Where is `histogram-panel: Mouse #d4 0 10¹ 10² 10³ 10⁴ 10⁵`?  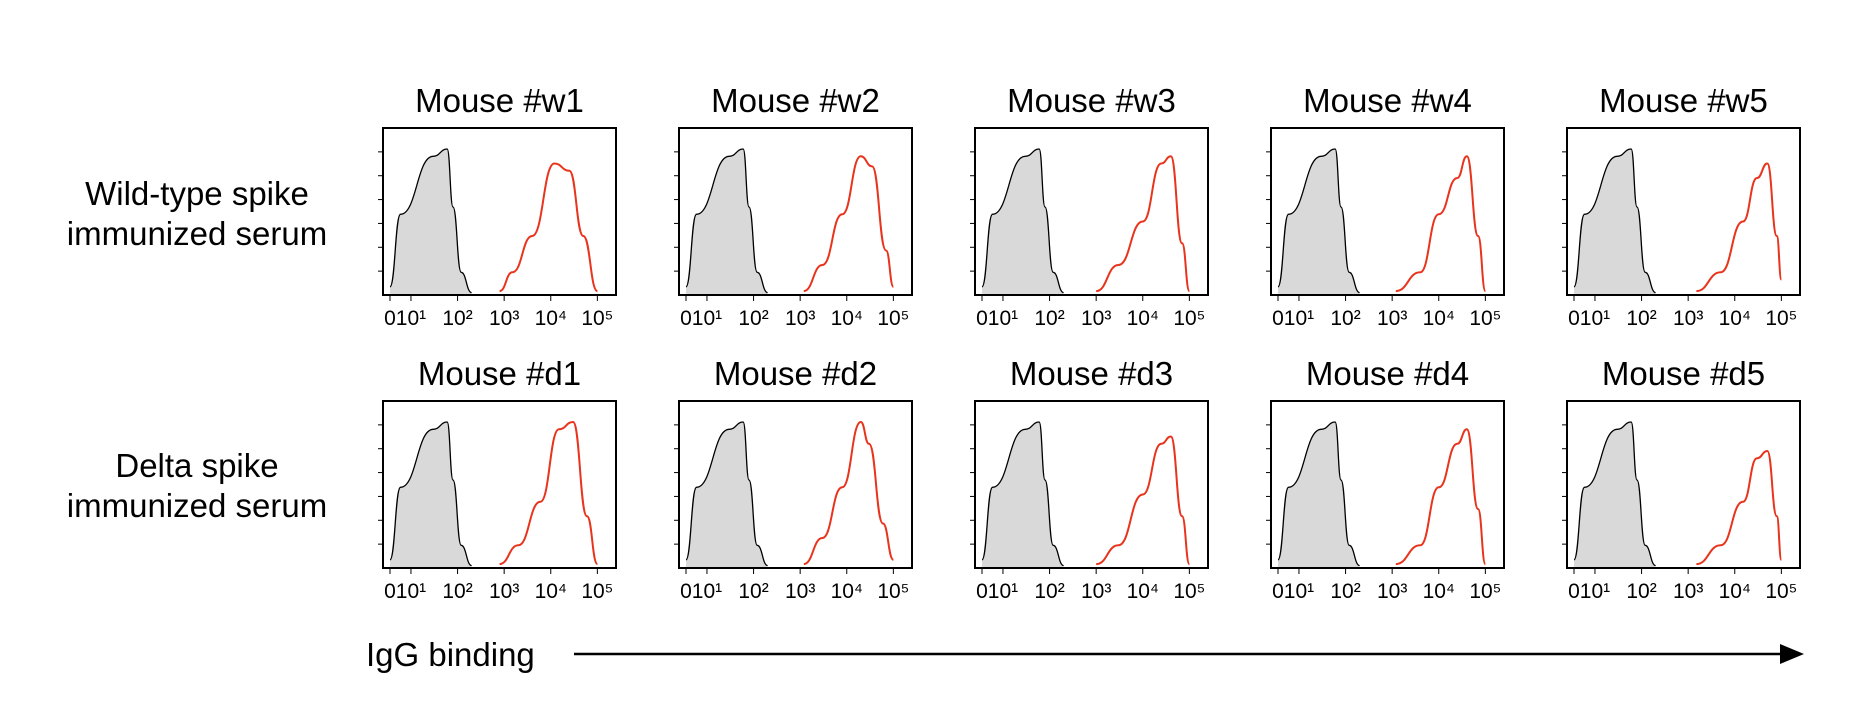 histogram-panel: Mouse #d4 0 10¹ 10² 10³ 10⁴ 10⁵ is located at coordinates (1385, 479).